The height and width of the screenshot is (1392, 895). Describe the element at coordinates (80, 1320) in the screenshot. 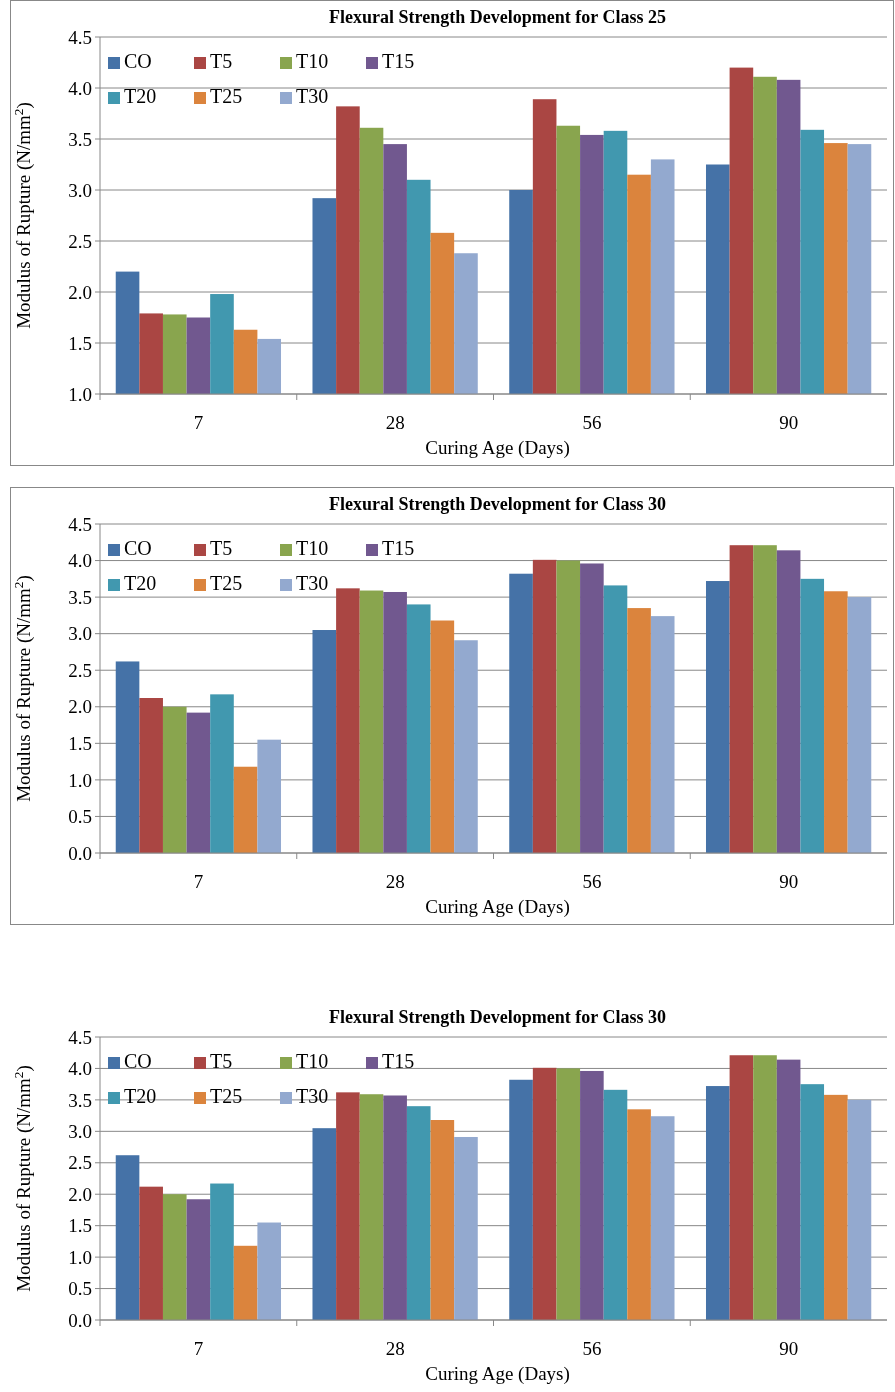

I see `y-tick-label: 0.0` at that location.